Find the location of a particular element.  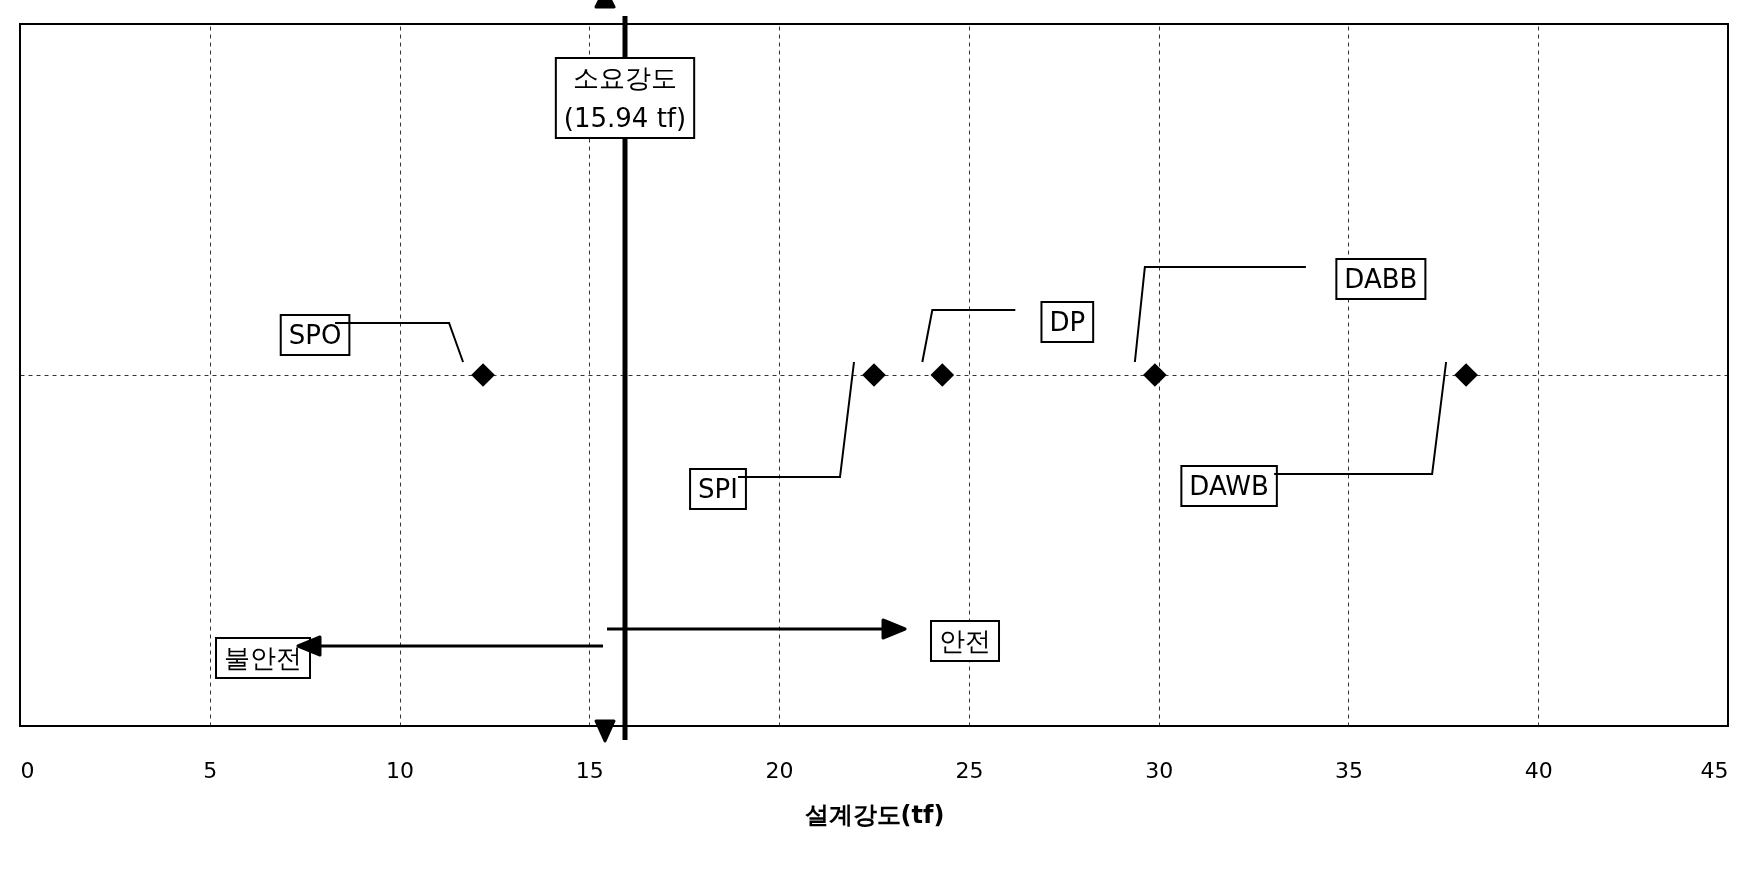

x-tick-label: 25 is located at coordinates (969, 770).